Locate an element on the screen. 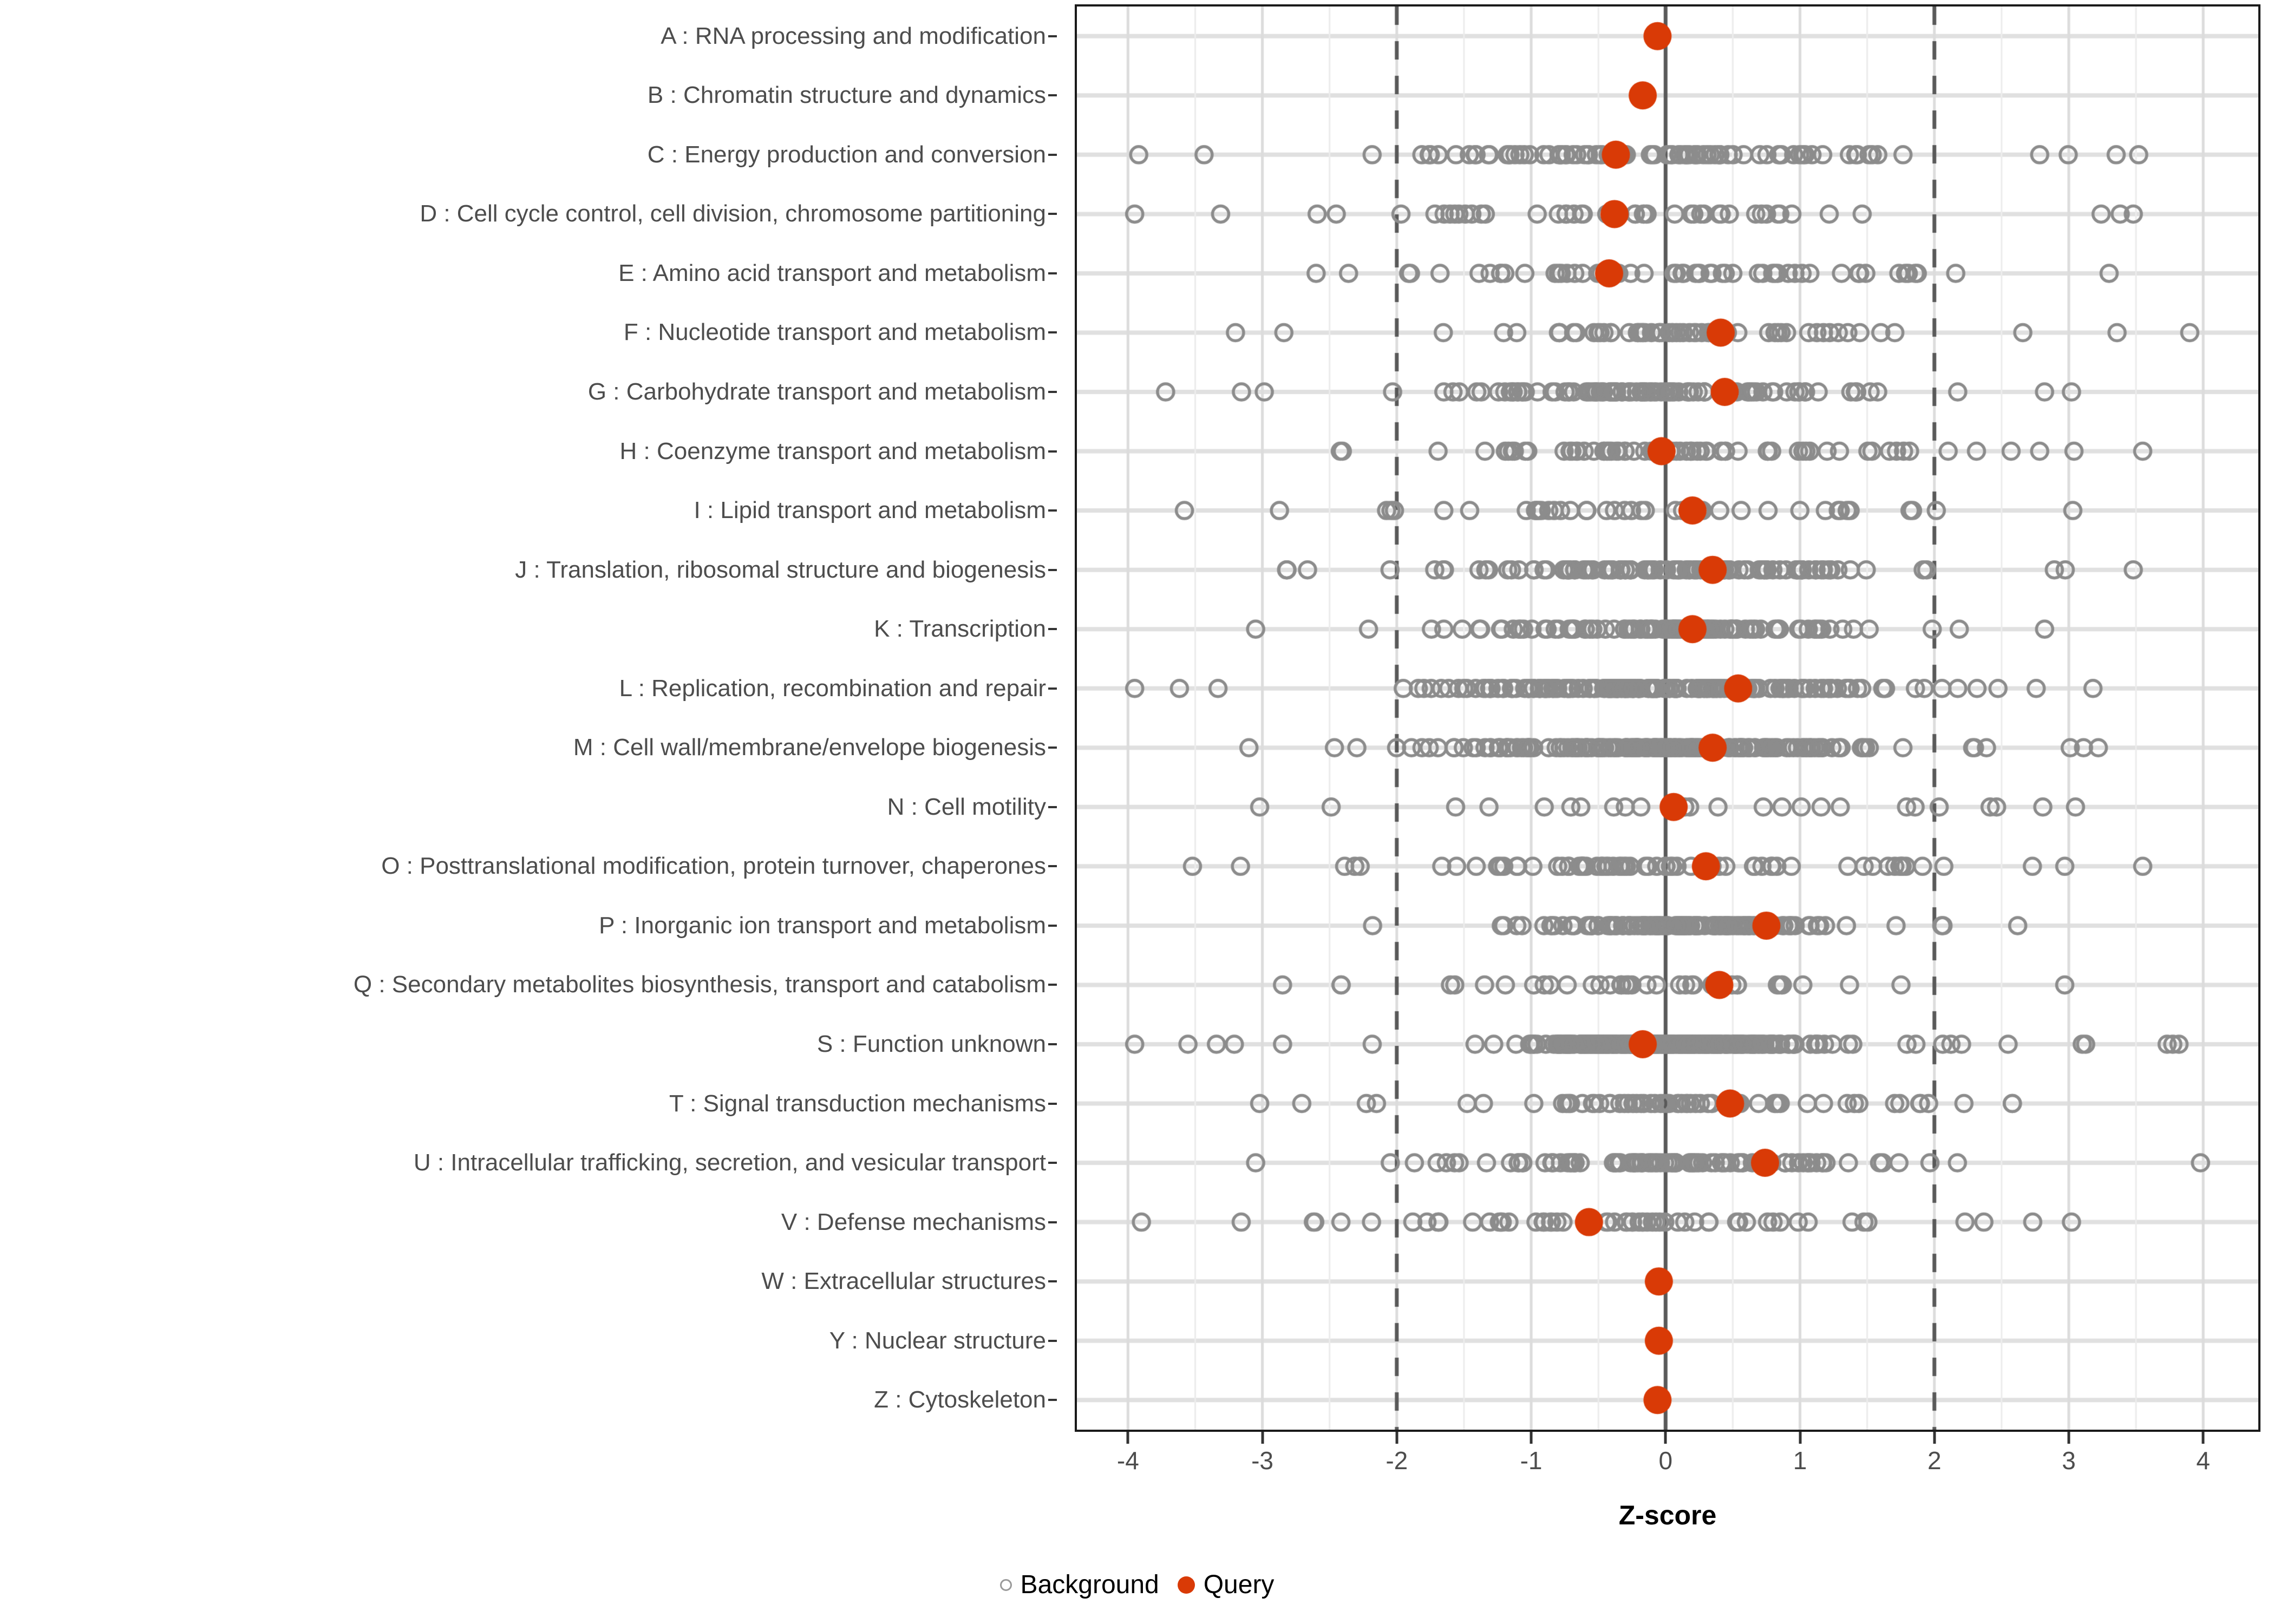  x-axis-tick-label: -3 is located at coordinates (1263, 1460).